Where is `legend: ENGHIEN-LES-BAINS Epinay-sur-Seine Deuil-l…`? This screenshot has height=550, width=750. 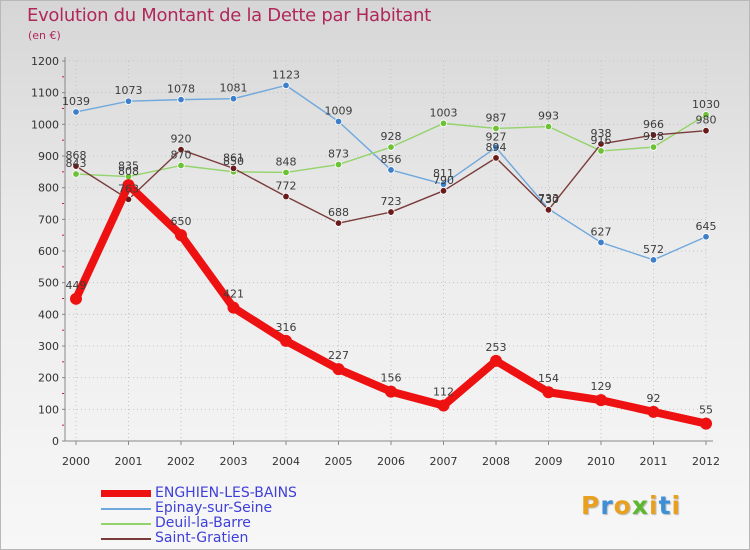 legend: ENGHIEN-LES-BAINS Epinay-sur-Seine Deuil-l… is located at coordinates (199, 516).